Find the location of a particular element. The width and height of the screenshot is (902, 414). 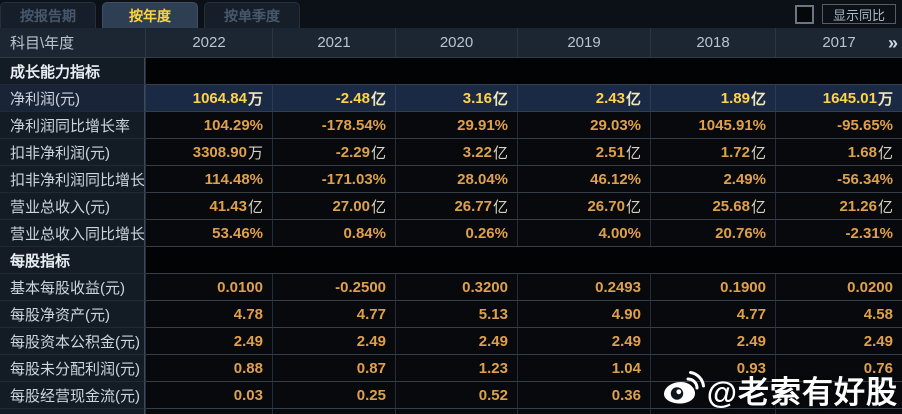

tabbar-controls: 显示同比 is located at coordinates (845, 14).